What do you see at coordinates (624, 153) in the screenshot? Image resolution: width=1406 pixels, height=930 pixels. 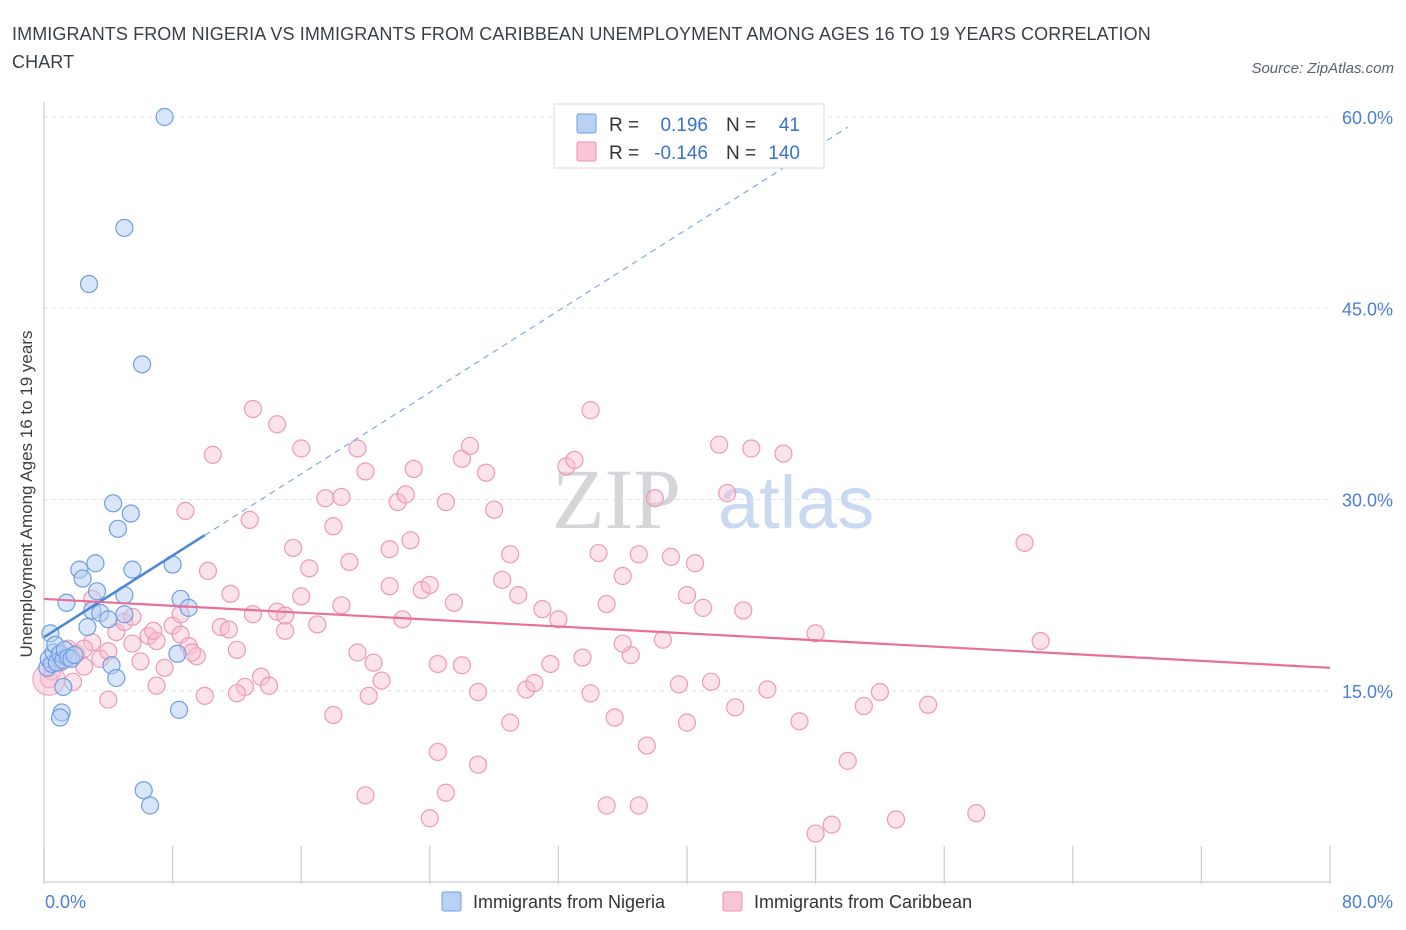 I see `legend-r-label-2: R =` at bounding box center [624, 153].